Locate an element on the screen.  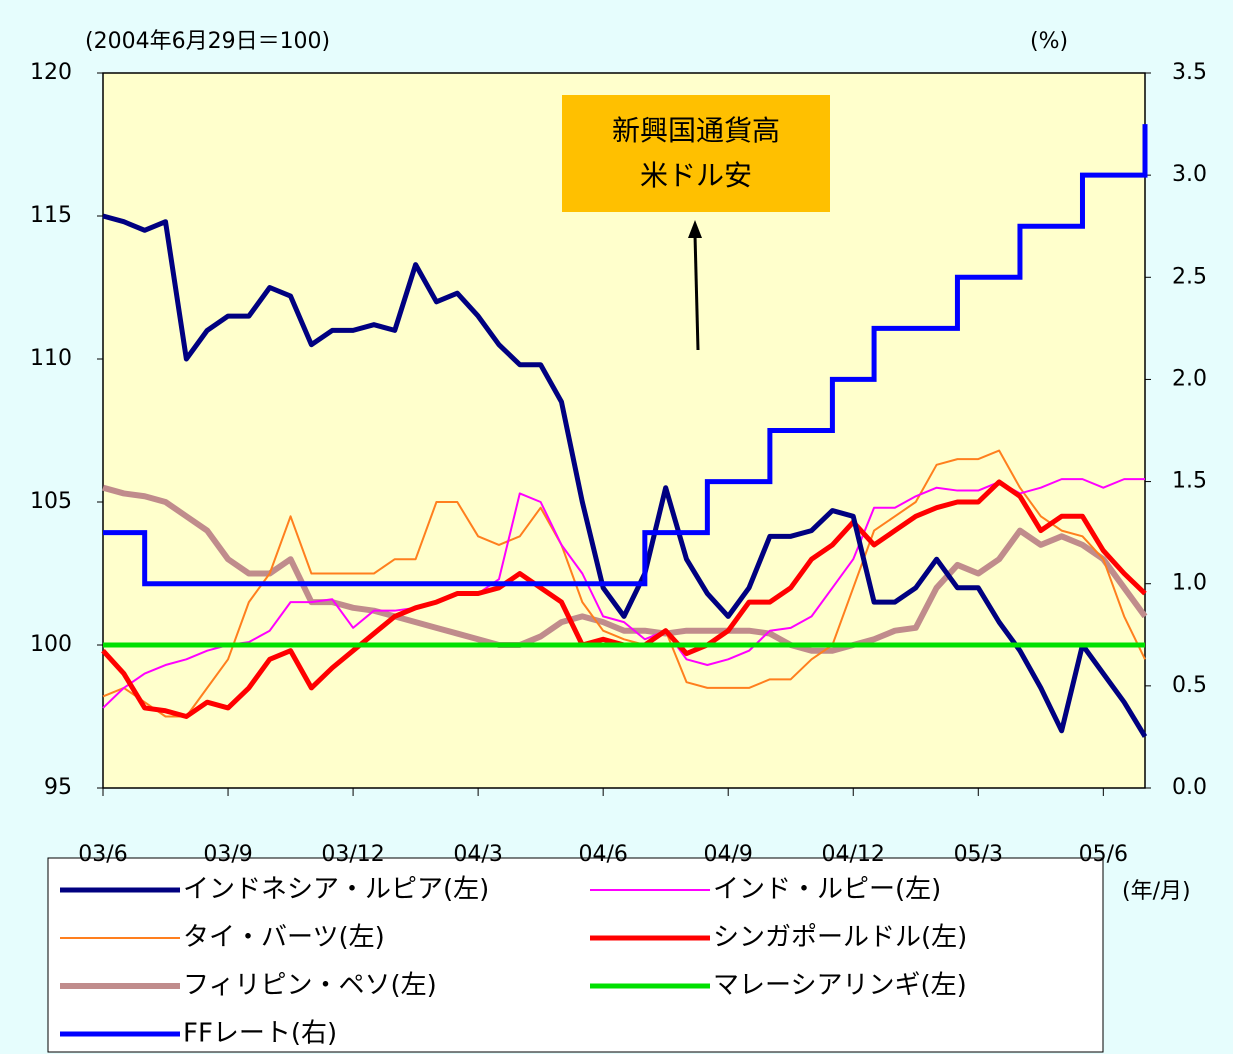
x-tick-label: 05/3 is located at coordinates (978, 854).